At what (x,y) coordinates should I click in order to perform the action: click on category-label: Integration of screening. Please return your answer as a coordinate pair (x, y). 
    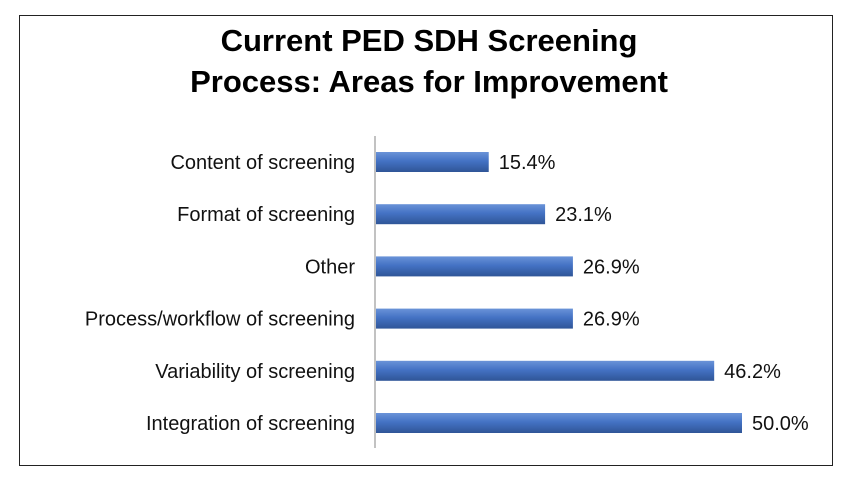
    Looking at the image, I should click on (250, 424).